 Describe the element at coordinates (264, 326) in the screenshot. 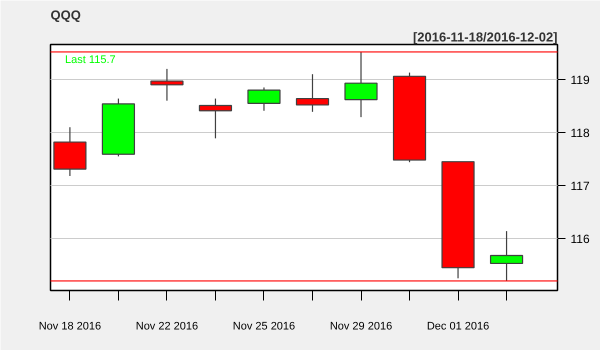

I see `x-tick-label: Nov 25 2016` at that location.